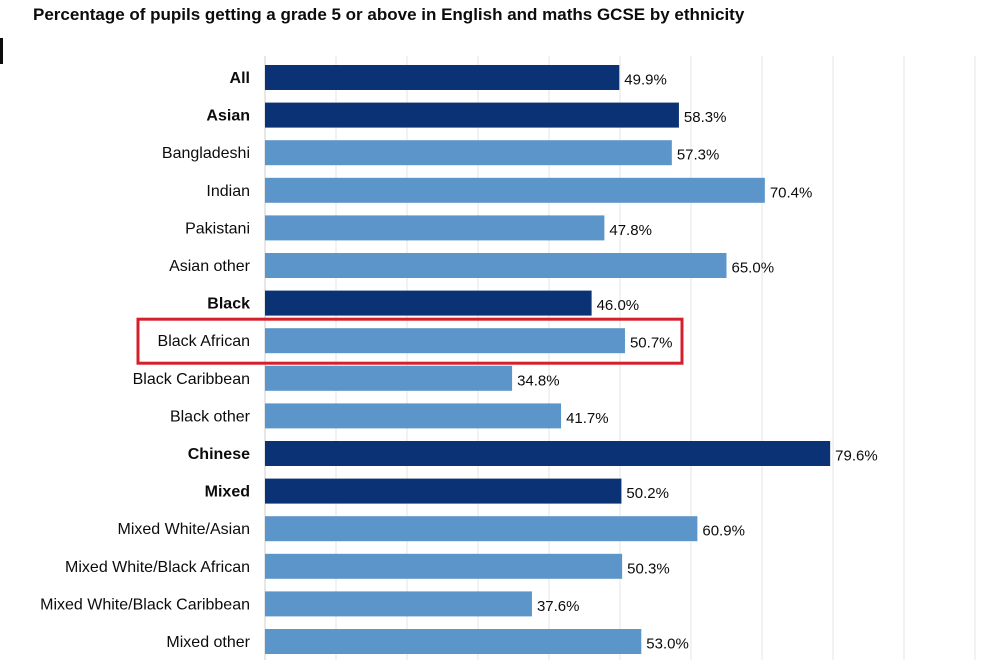 The height and width of the screenshot is (660, 1000). I want to click on category-label: Black, so click(228, 304).